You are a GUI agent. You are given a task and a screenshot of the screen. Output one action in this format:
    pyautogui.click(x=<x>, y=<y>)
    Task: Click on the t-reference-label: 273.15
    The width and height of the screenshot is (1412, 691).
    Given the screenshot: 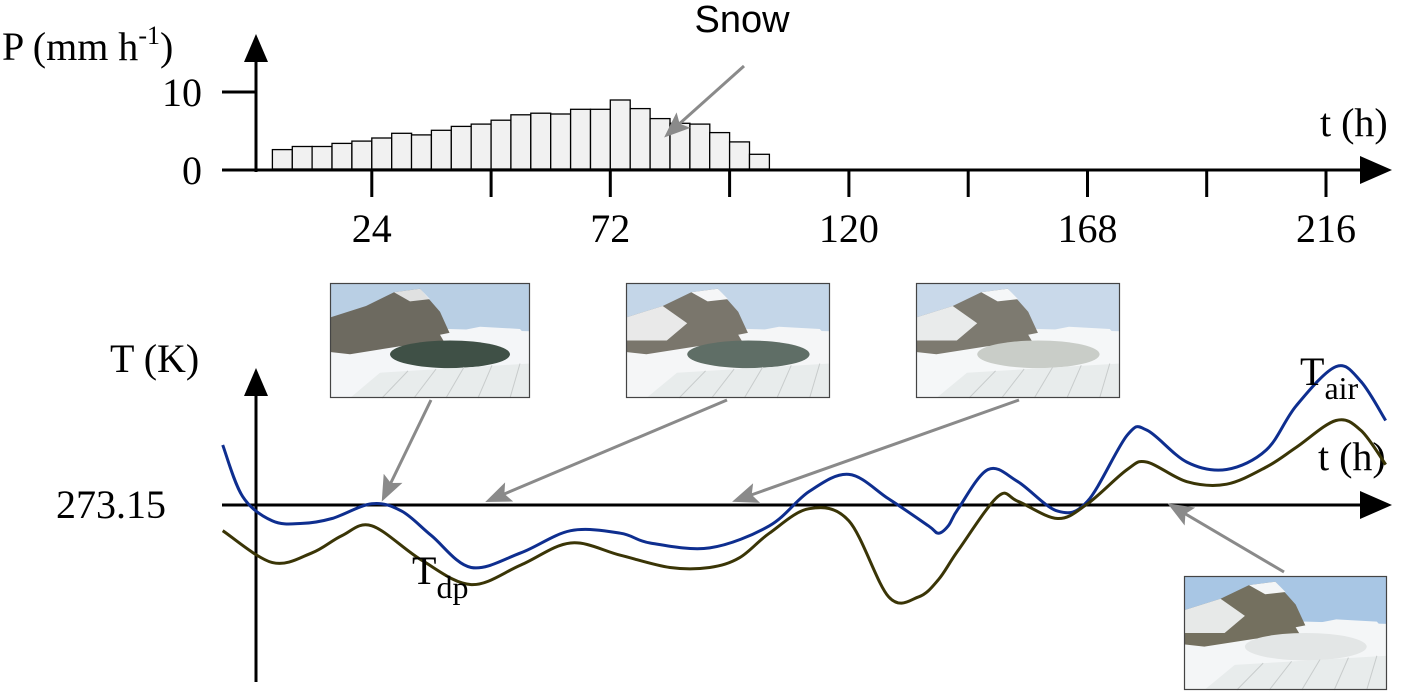 What is the action you would take?
    pyautogui.click(x=111, y=504)
    